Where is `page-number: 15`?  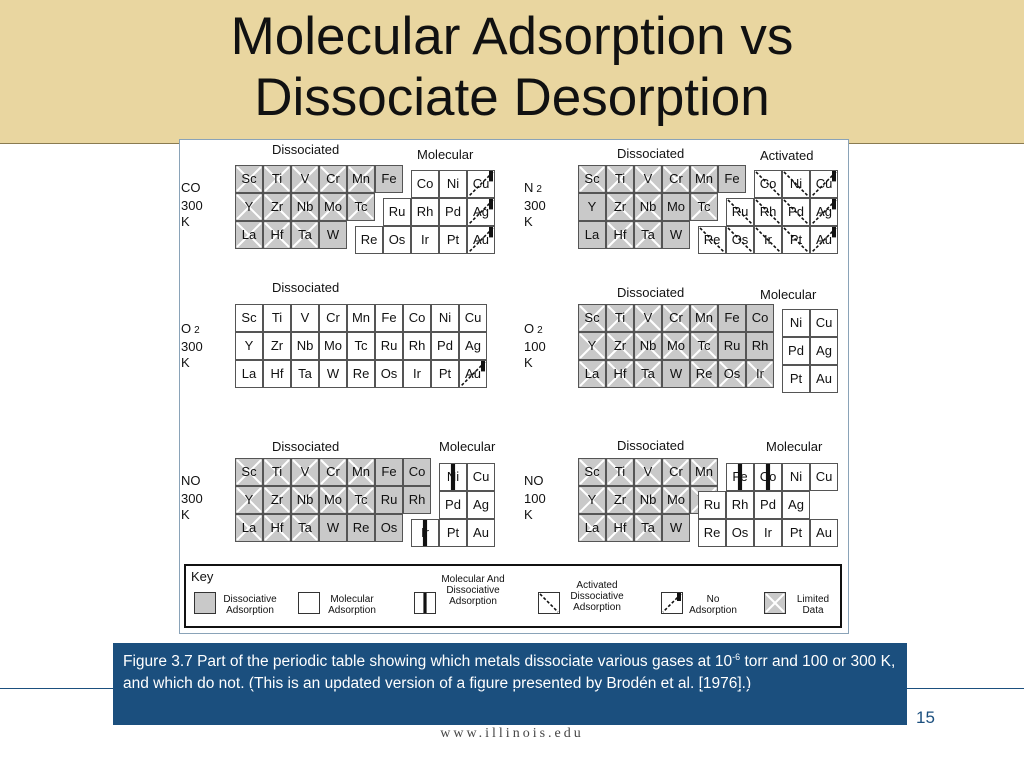
page-number: 15 is located at coordinates (925, 717).